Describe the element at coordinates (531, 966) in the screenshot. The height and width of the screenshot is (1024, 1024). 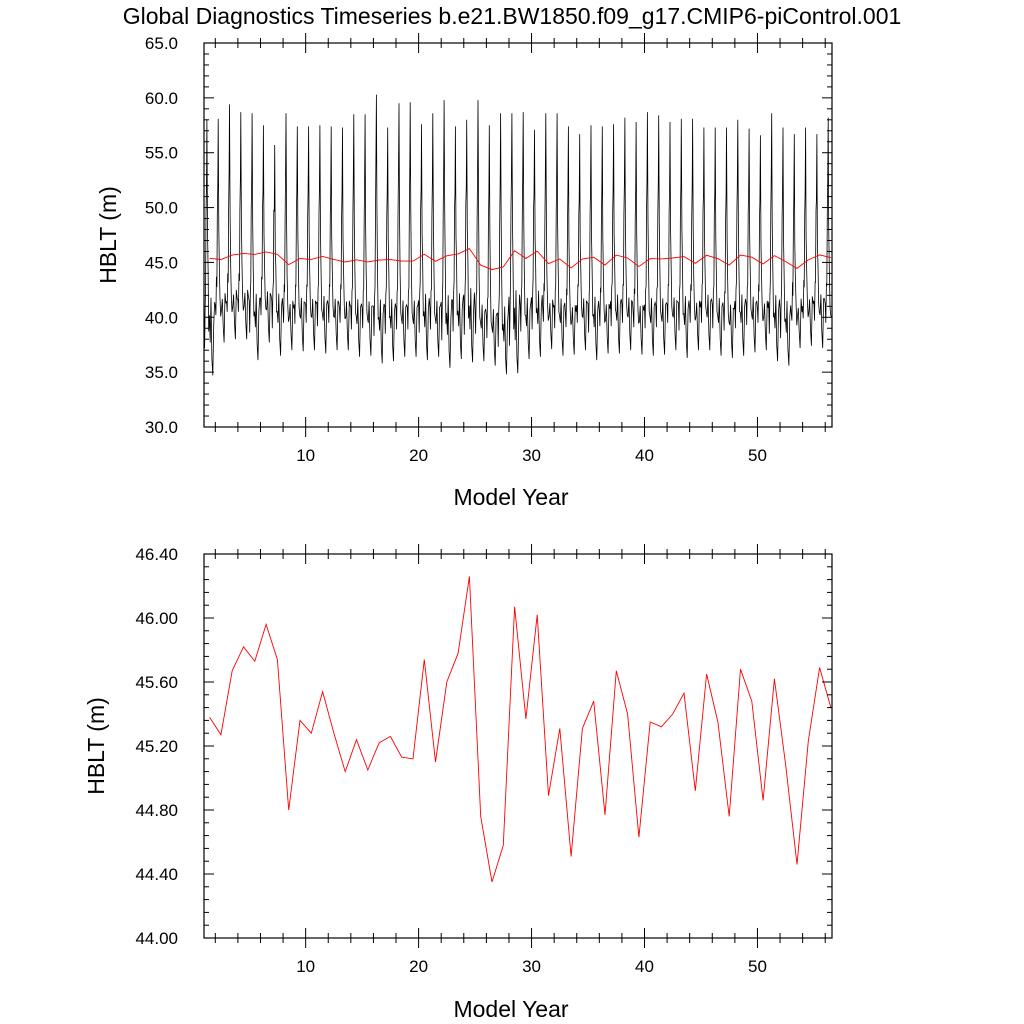
I see `bottom-x-tick-label: 30` at that location.